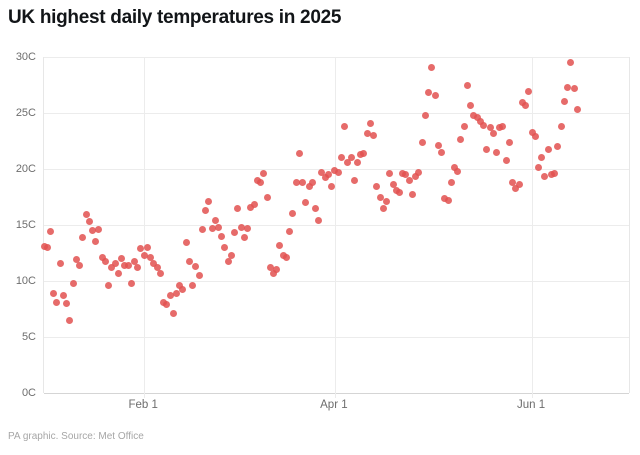 The image size is (640, 455). Describe the element at coordinates (25, 113) in the screenshot. I see `y-tick-label: 25C` at that location.